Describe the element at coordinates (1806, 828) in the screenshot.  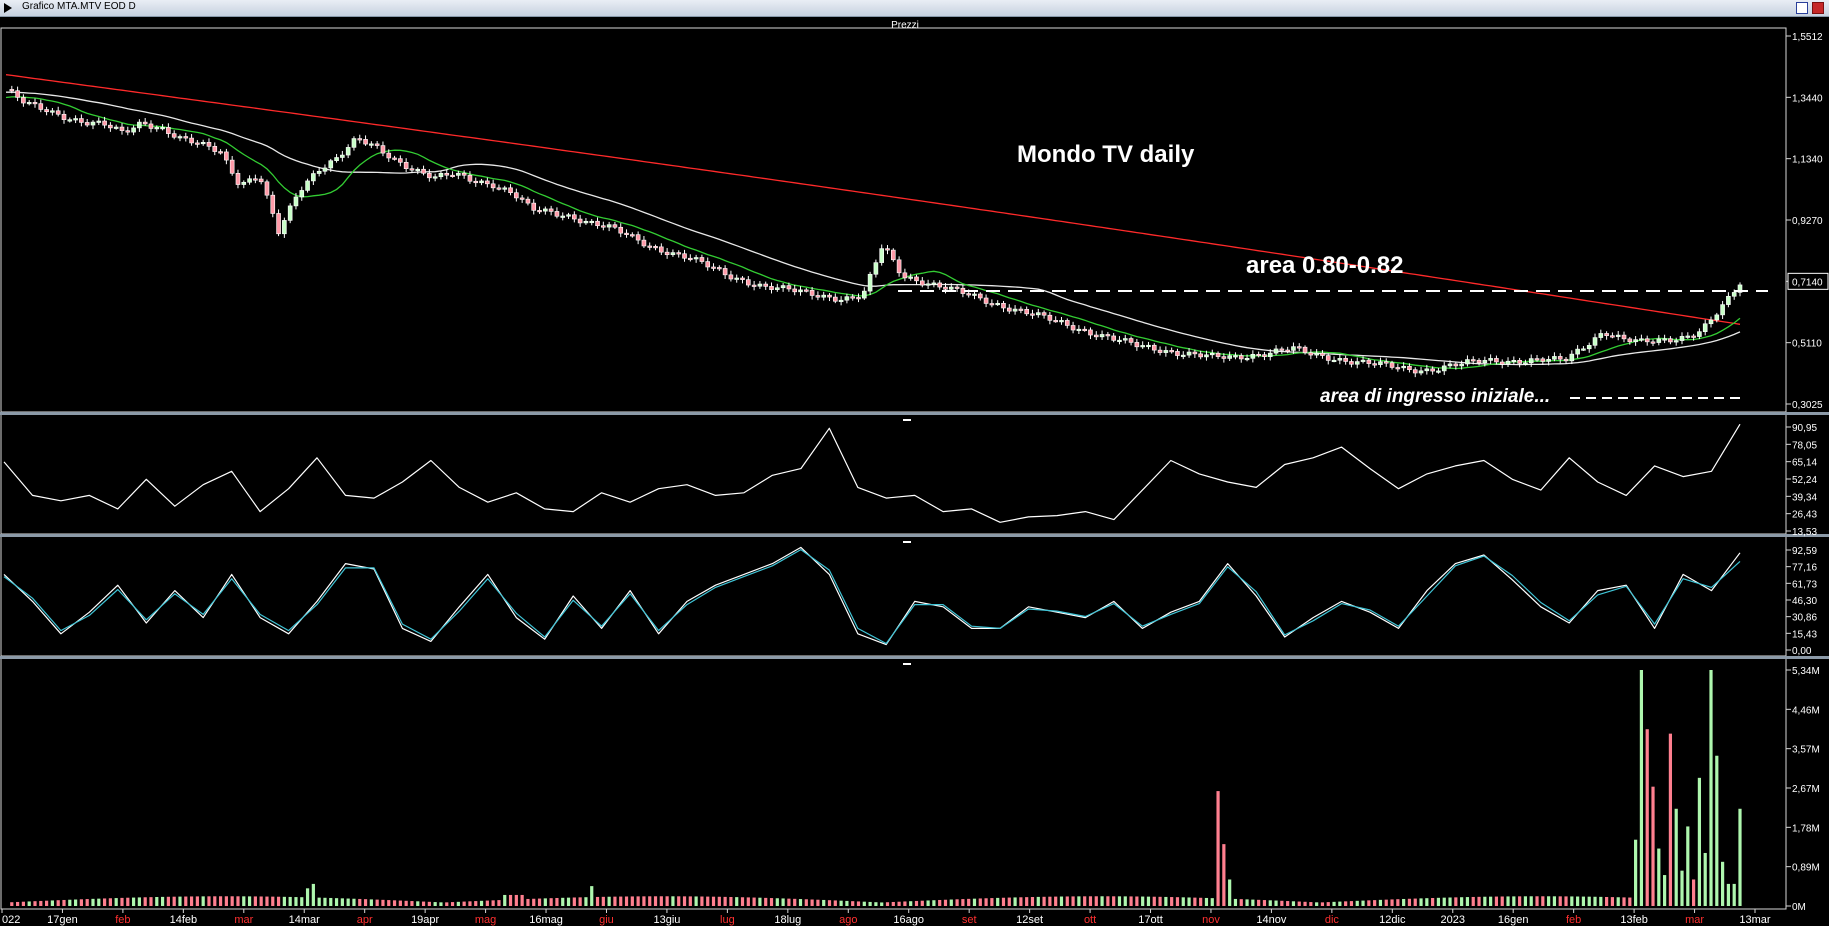
I see `y-tick-label: 1,78M` at that location.